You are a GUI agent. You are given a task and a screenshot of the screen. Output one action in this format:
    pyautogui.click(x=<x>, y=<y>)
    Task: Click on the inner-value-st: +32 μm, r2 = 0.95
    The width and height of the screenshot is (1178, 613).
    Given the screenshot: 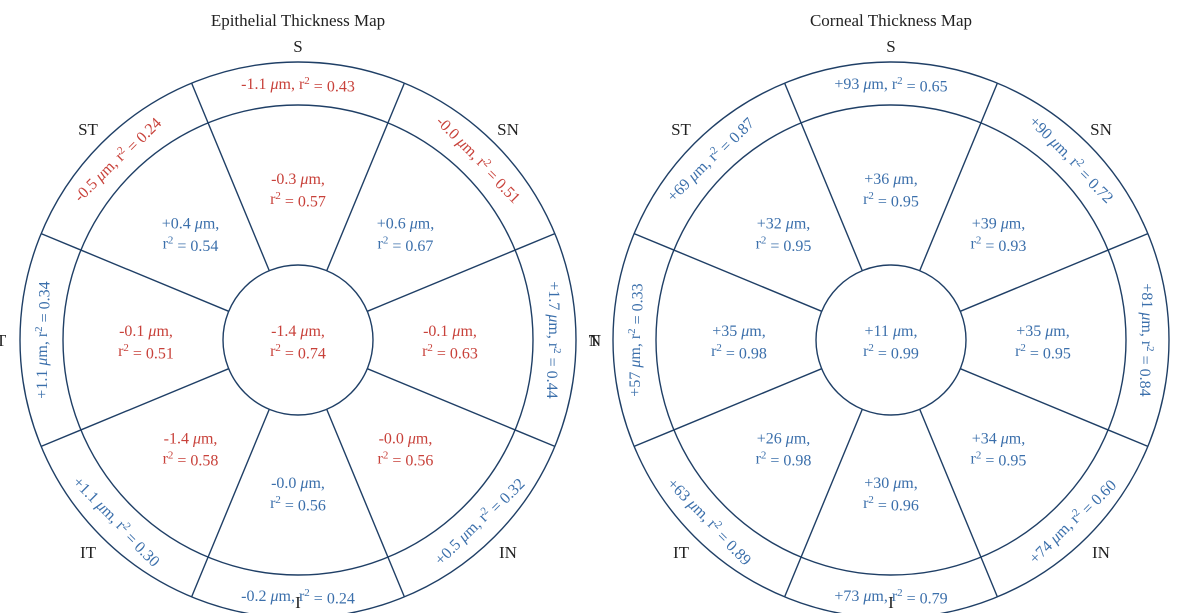 What is the action you would take?
    pyautogui.click(x=784, y=235)
    